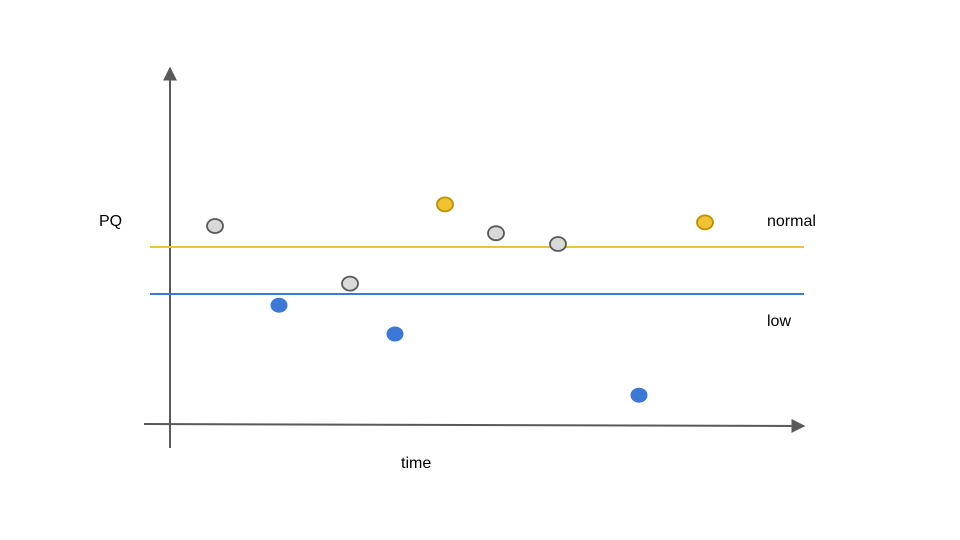 The image size is (960, 540). What do you see at coordinates (474, 425) in the screenshot?
I see `x-axis` at bounding box center [474, 425].